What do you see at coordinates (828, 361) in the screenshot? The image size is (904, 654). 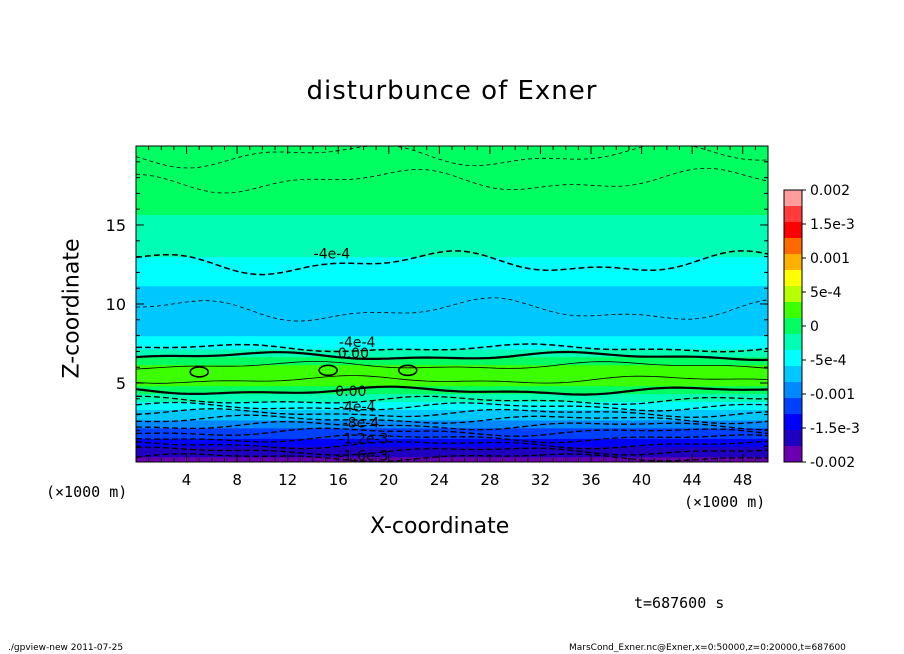 I see `colorbar-label: -5e-4` at bounding box center [828, 361].